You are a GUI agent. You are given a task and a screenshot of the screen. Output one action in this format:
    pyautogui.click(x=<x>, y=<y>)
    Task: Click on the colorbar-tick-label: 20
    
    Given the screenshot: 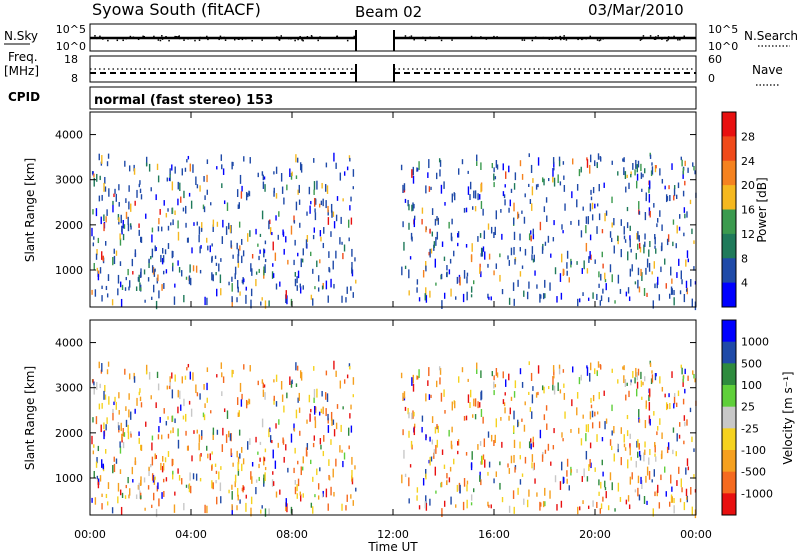 What is the action you would take?
    pyautogui.click(x=748, y=185)
    